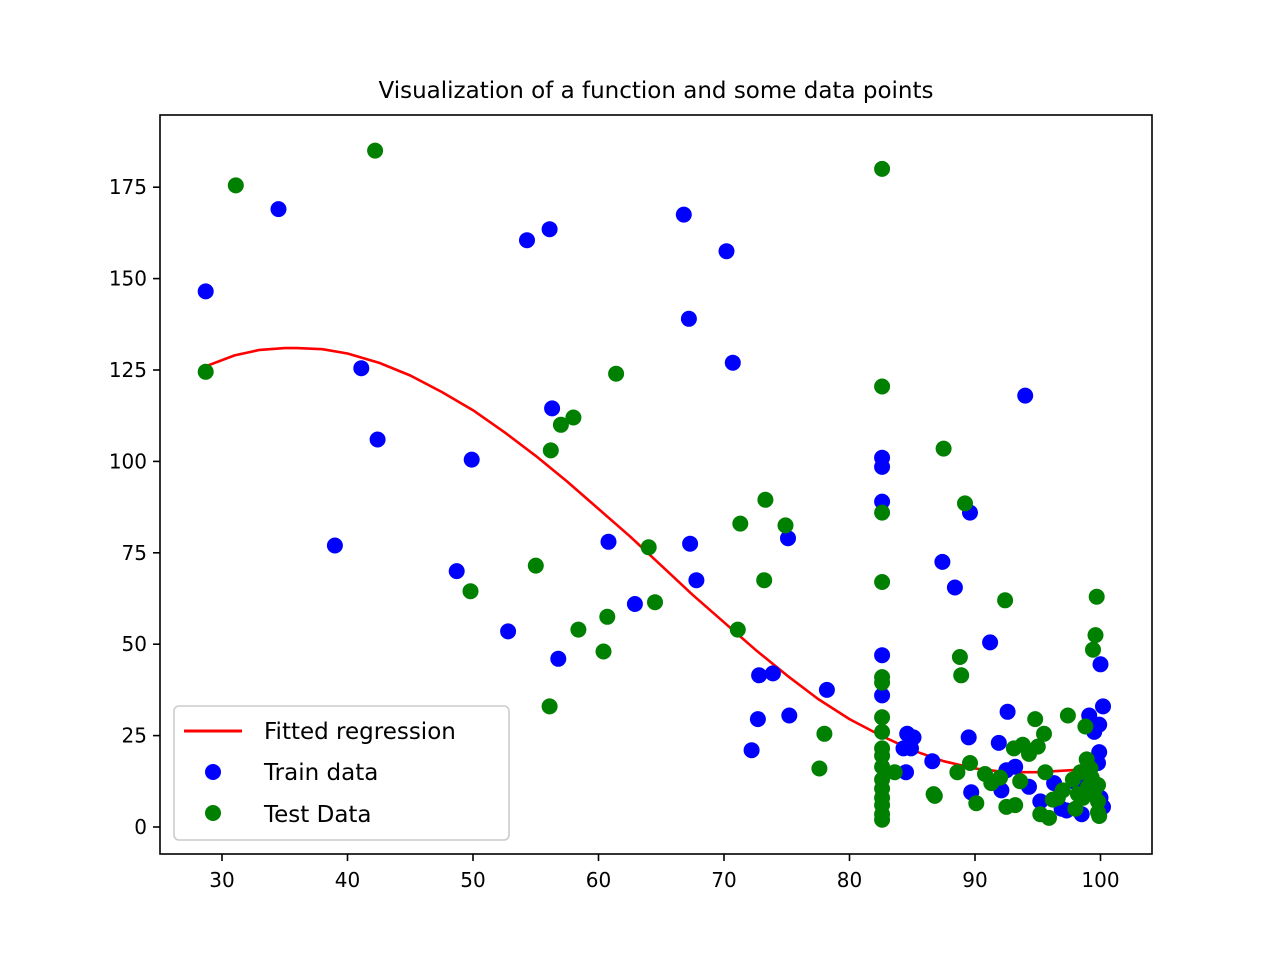 The image size is (1280, 960). I want to click on x-tick-label: 60, so click(598, 880).